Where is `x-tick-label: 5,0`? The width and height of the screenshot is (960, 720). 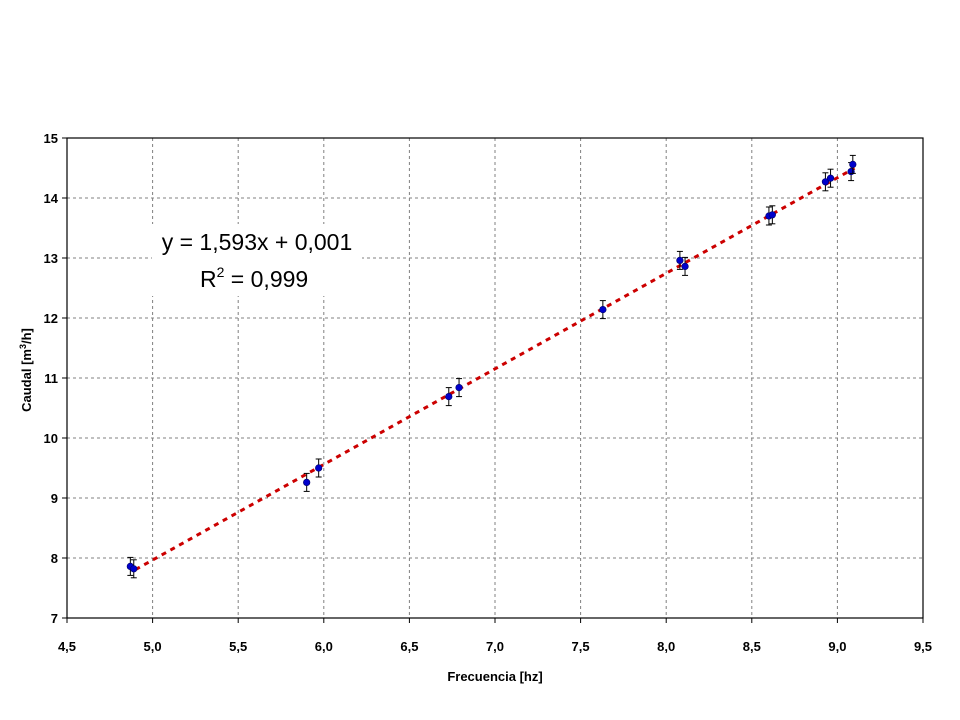 x-tick-label: 5,0 is located at coordinates (153, 646).